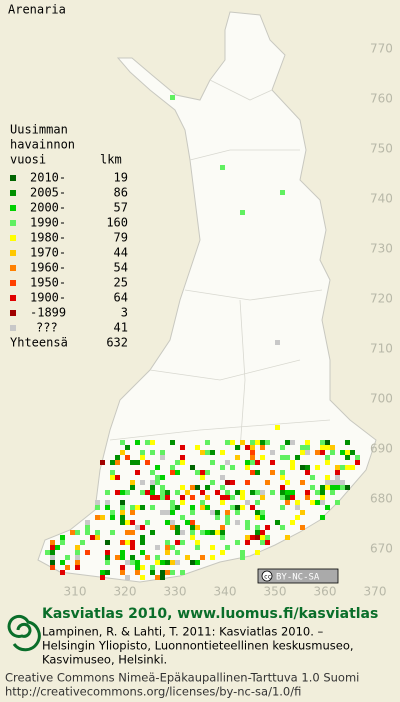 This screenshot has height=702, width=400. Describe the element at coordinates (121, 238) in the screenshot. I see `legend-count: 79` at that location.